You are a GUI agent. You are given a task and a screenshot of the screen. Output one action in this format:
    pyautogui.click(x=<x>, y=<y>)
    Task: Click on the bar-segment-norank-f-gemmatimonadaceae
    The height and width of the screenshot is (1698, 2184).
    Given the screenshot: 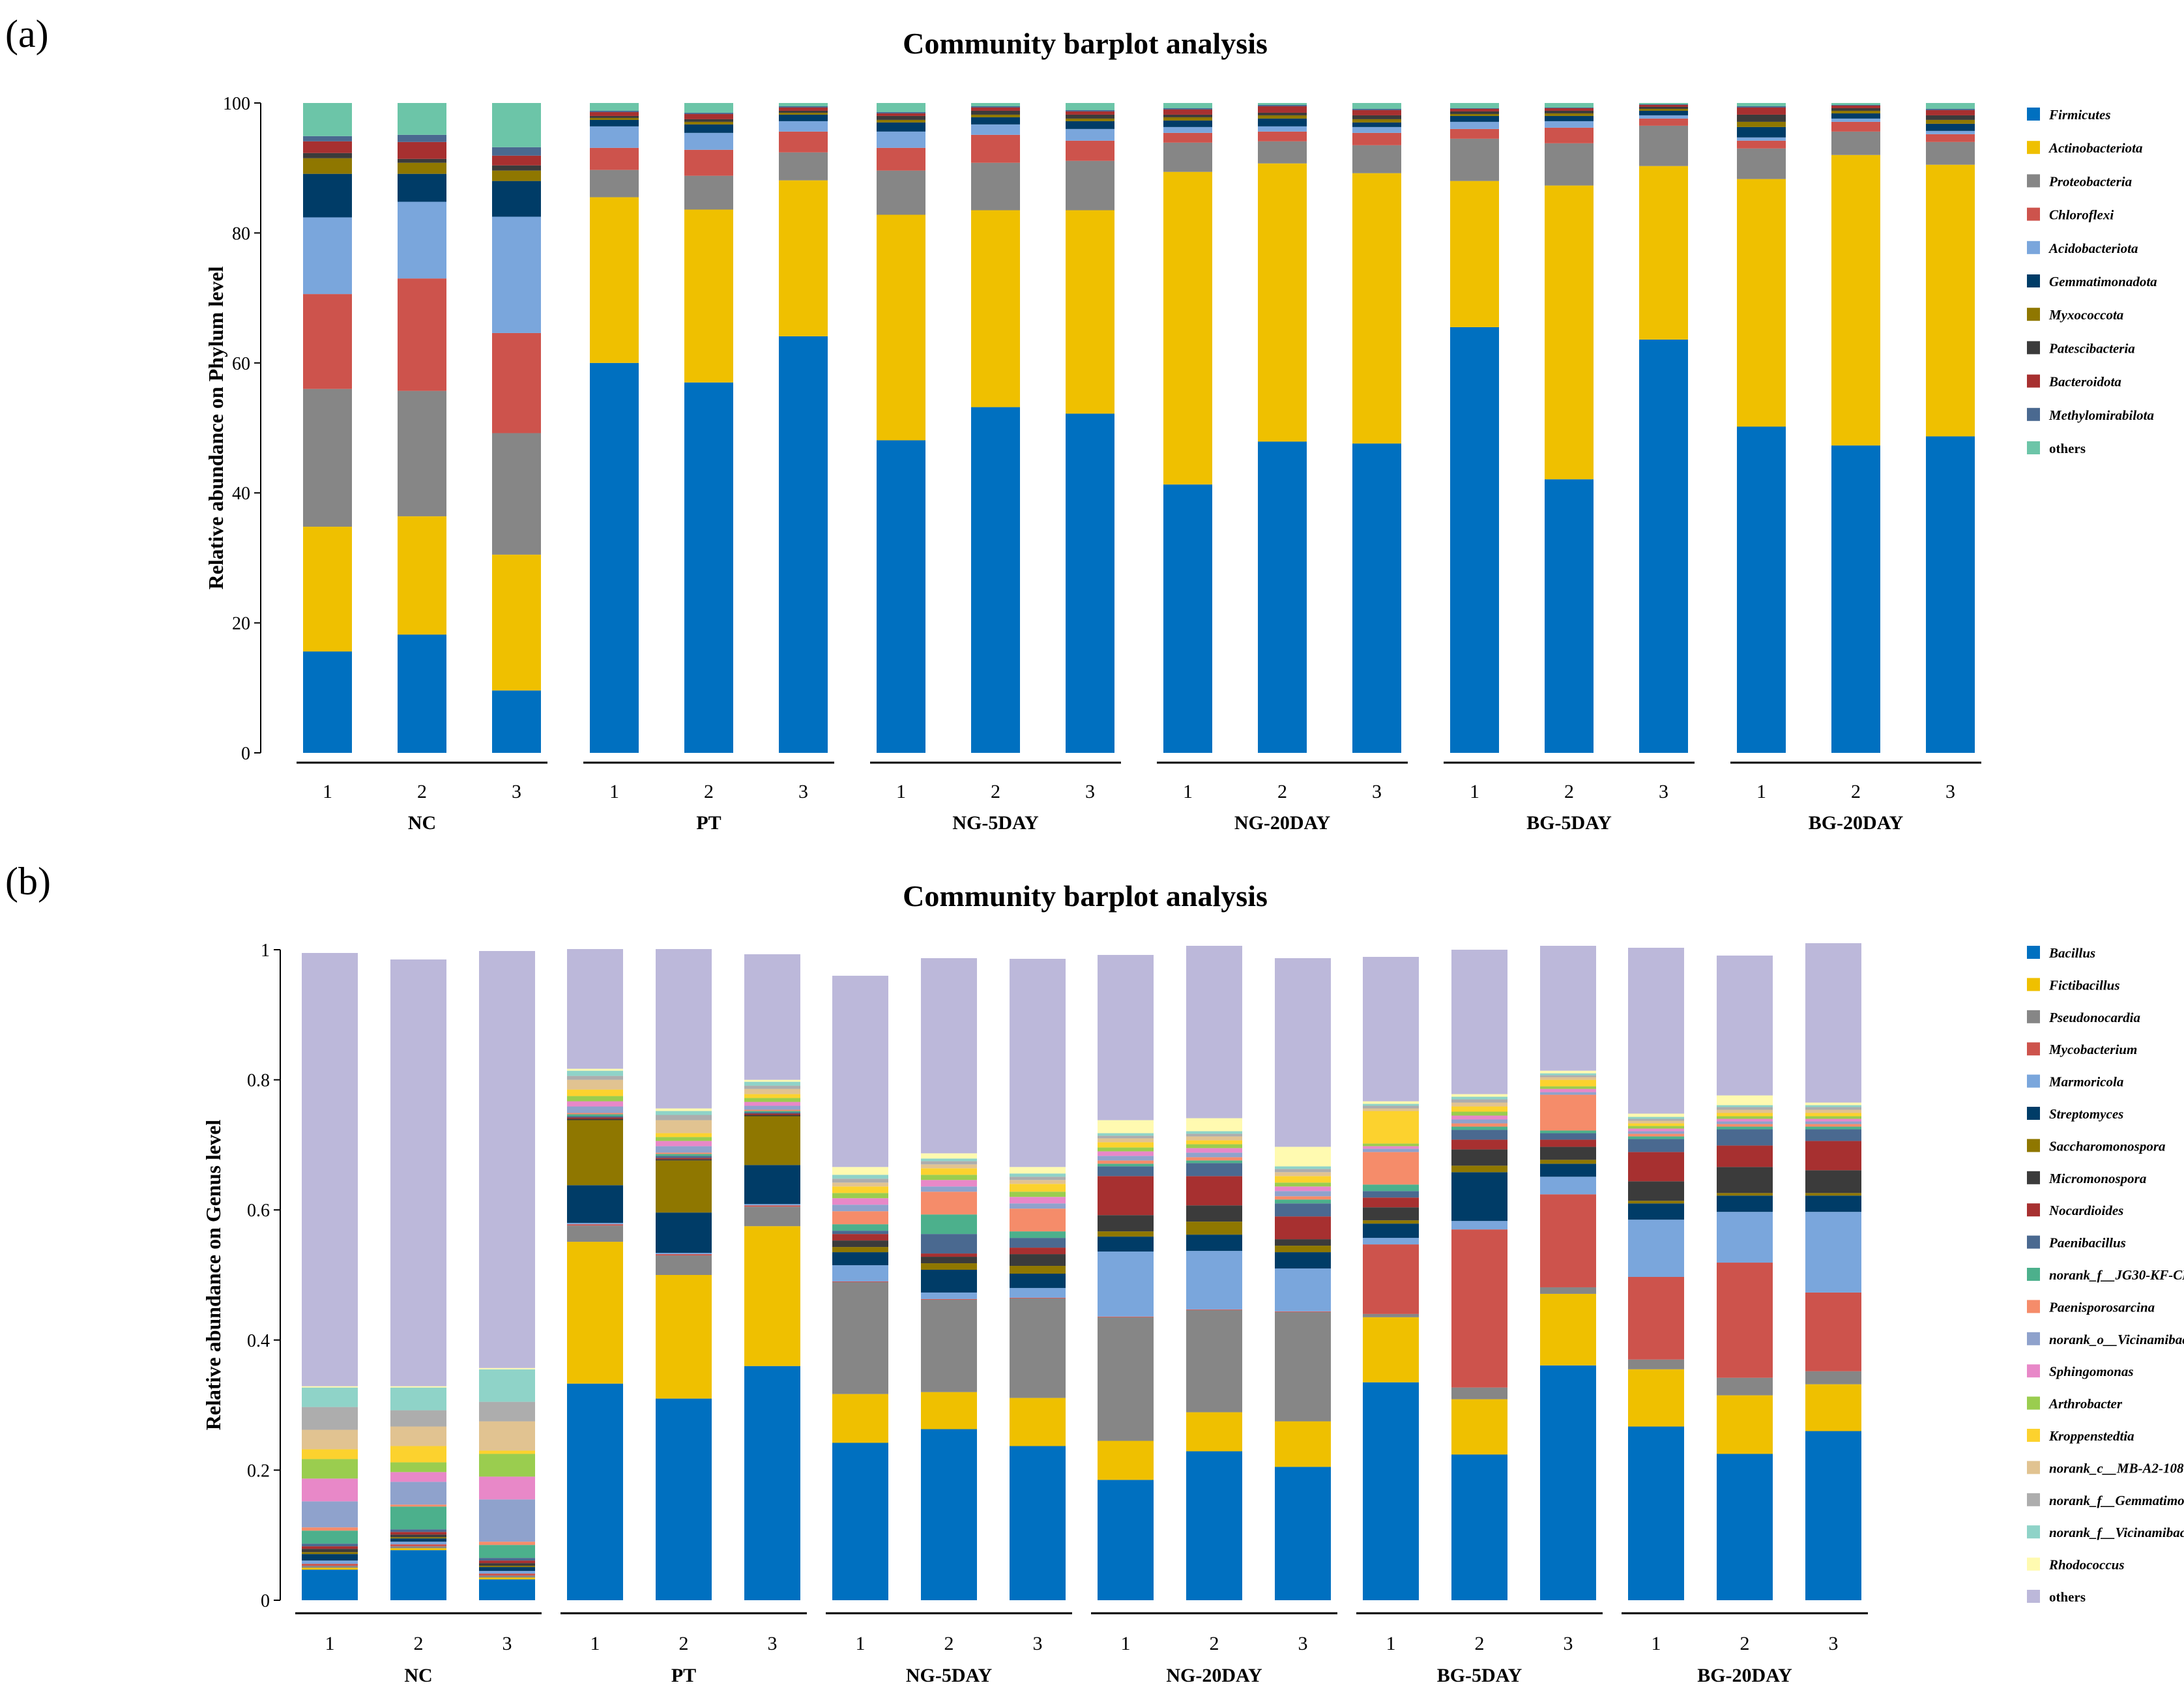 What is the action you would take?
    pyautogui.click(x=1303, y=1171)
    